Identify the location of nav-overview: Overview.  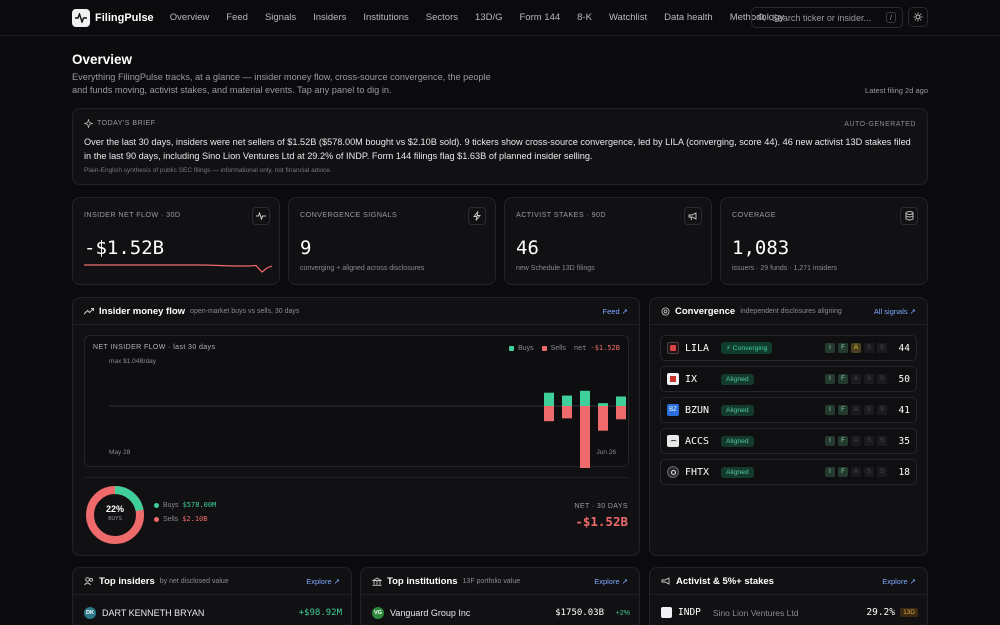
(189, 17).